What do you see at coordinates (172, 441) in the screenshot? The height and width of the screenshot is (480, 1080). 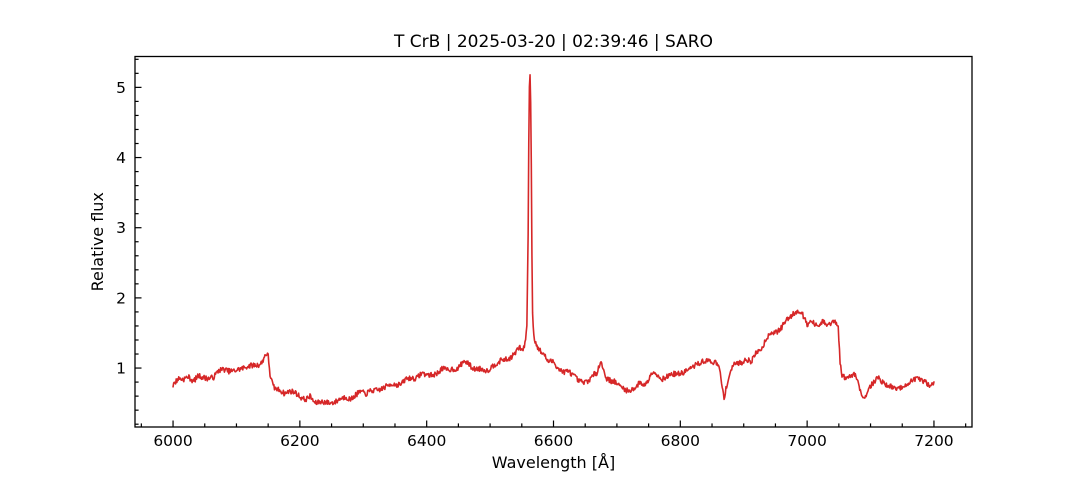 I see `x-tick-label: 6000` at bounding box center [172, 441].